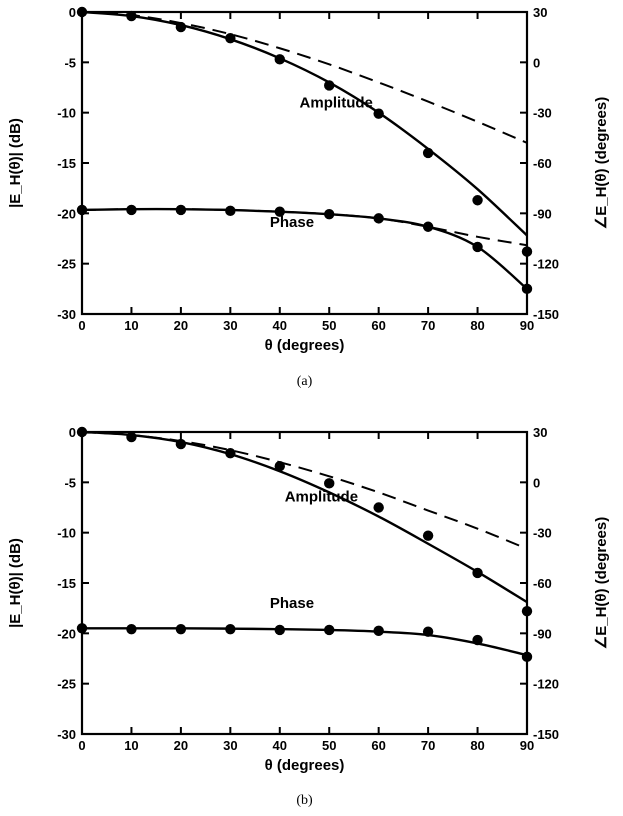 The image size is (623, 816). What do you see at coordinates (329, 325) in the screenshot?
I see `x-tick-label: 50` at bounding box center [329, 325].